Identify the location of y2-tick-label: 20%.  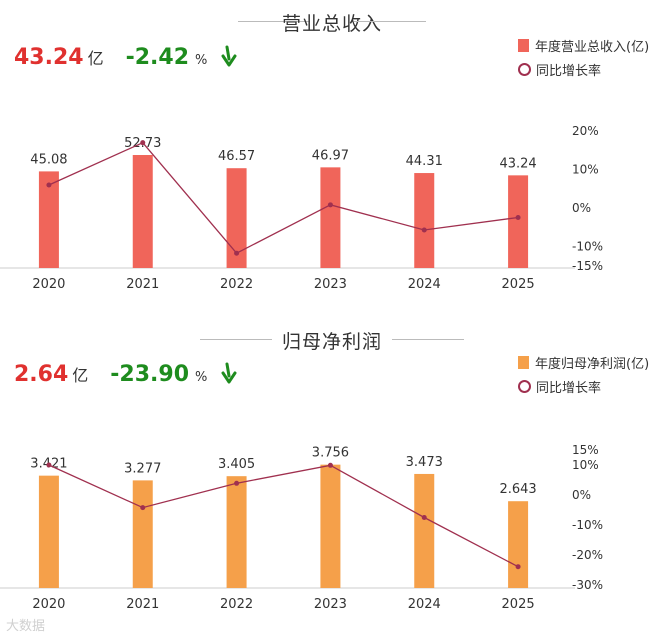
(585, 131).